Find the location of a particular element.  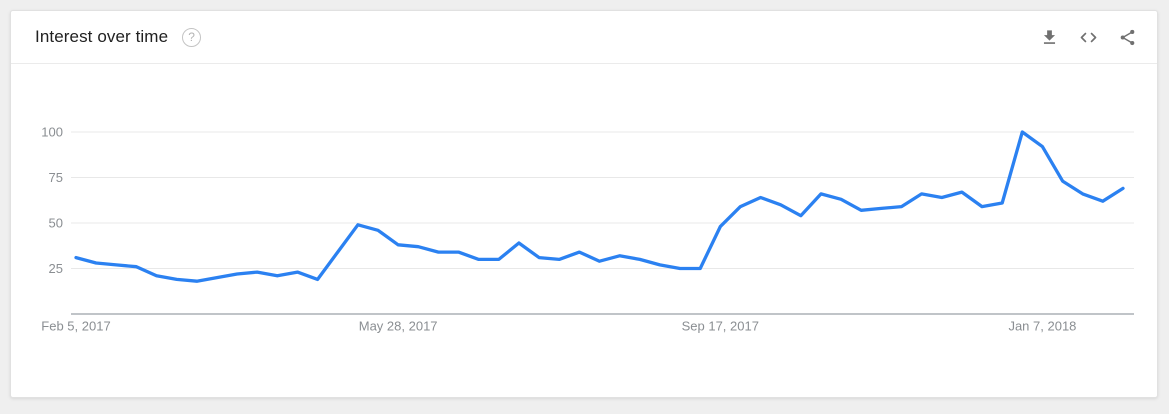

card-header: Interest over time ? is located at coordinates (584, 37).